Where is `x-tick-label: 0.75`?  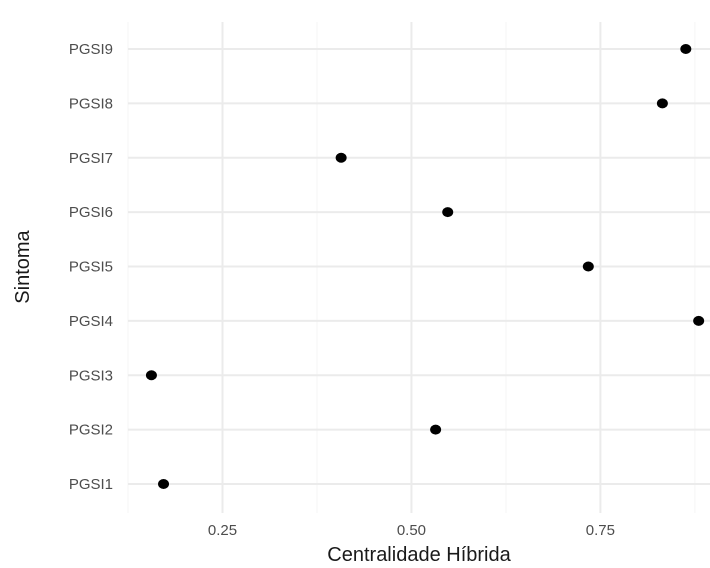
x-tick-label: 0.75 is located at coordinates (600, 530).